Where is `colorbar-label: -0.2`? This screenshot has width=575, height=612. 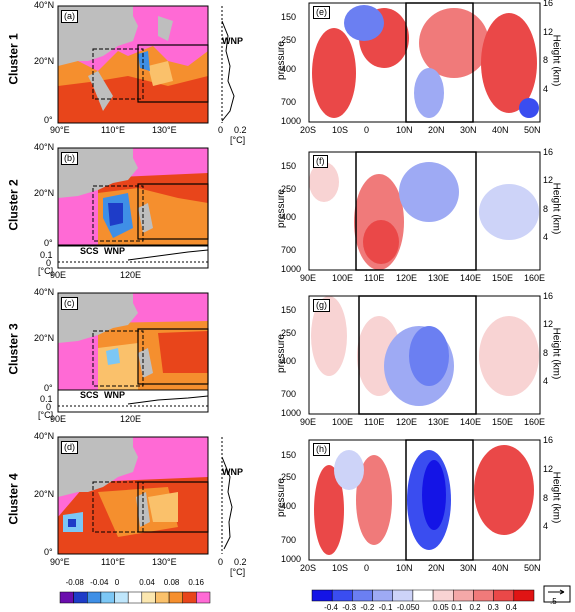 colorbar-label: -0.2 is located at coordinates (367, 607).